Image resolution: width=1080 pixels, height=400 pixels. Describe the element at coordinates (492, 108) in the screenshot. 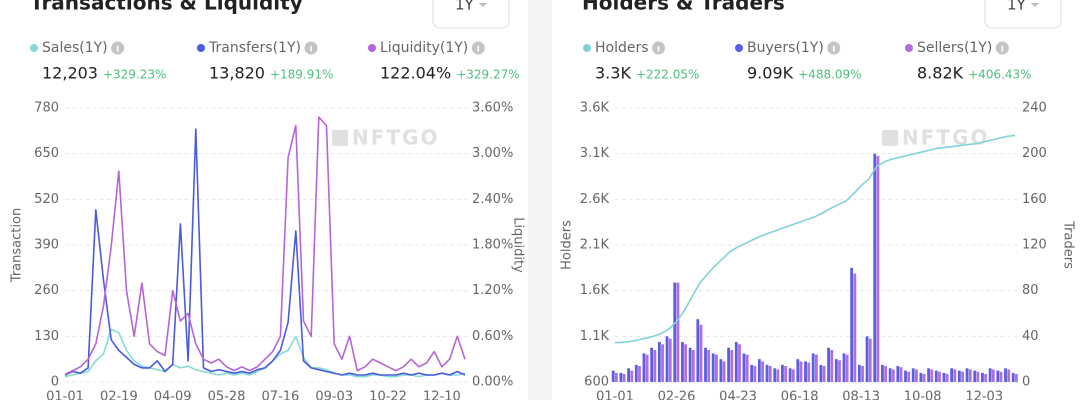

I see `y2-tick-label: 3.60%` at that location.